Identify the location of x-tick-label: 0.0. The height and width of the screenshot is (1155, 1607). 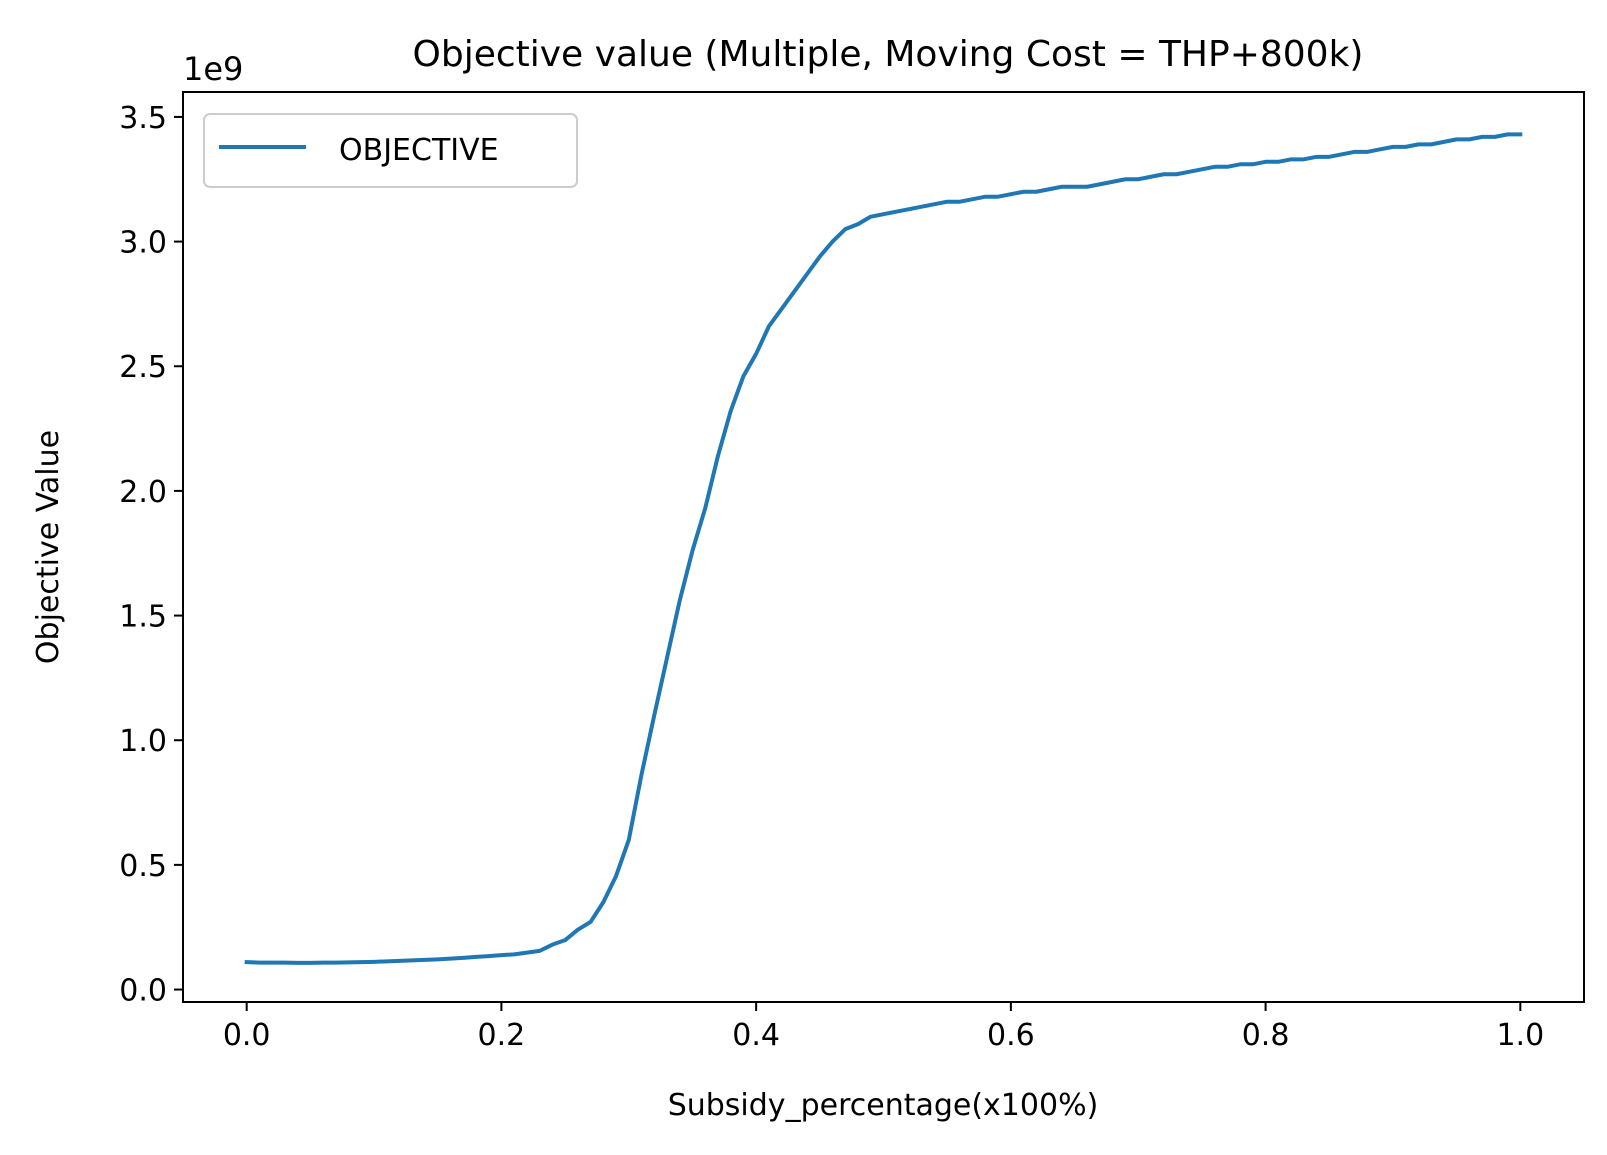
(247, 1035).